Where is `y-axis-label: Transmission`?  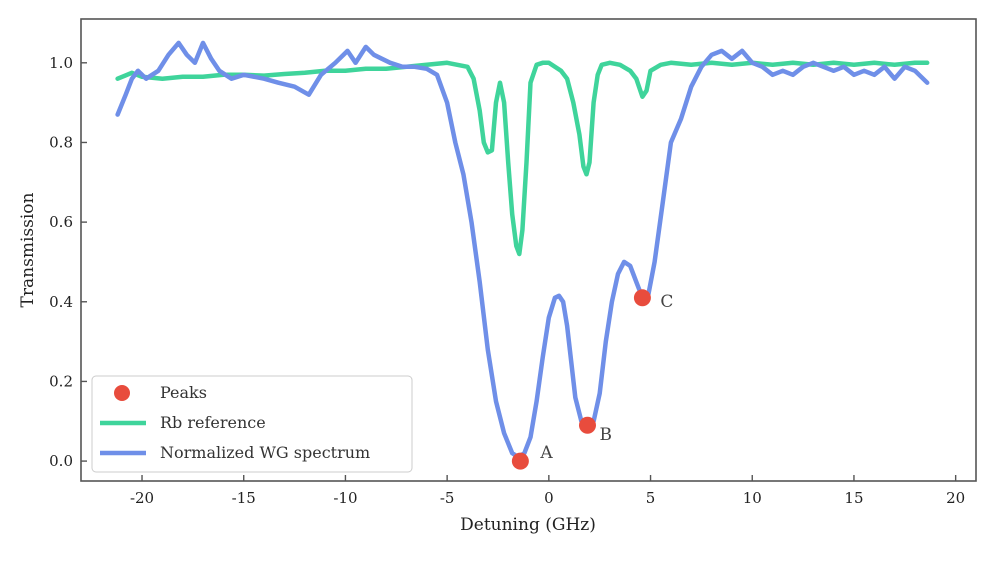
y-axis-label: Transmission is located at coordinates (28, 250).